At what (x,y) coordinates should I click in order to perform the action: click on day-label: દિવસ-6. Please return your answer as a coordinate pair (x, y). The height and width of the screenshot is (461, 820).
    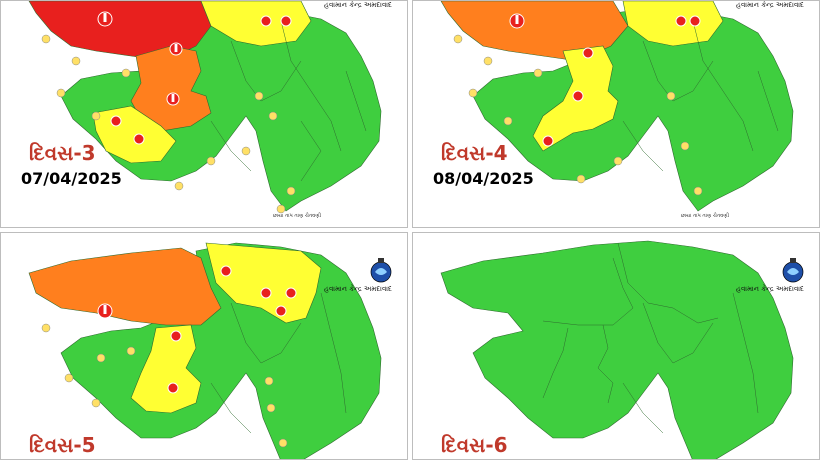
    Looking at the image, I should click on (474, 445).